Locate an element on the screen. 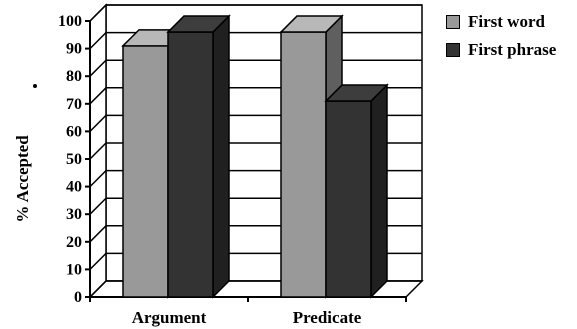 The width and height of the screenshot is (577, 329). y-tick-label-0: 0 is located at coordinates (78, 297).